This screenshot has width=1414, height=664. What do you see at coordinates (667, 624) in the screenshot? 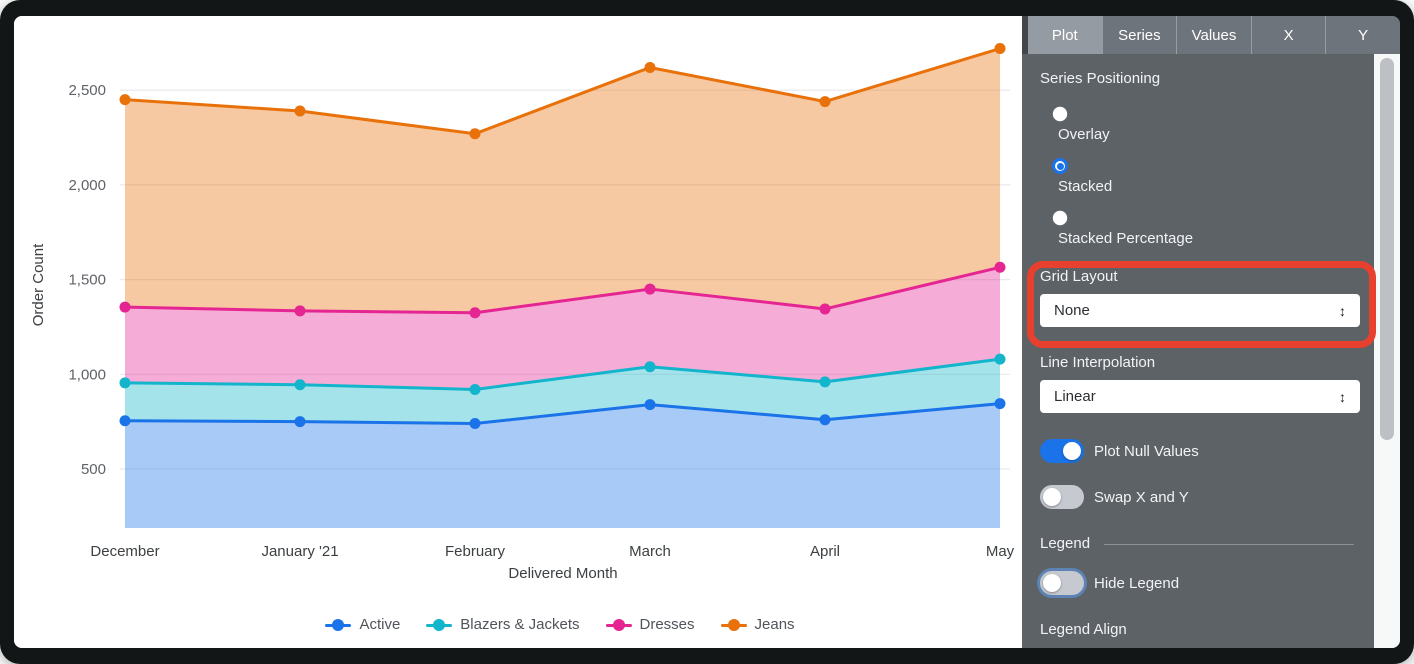
I see `legend-label: Dresses` at bounding box center [667, 624].